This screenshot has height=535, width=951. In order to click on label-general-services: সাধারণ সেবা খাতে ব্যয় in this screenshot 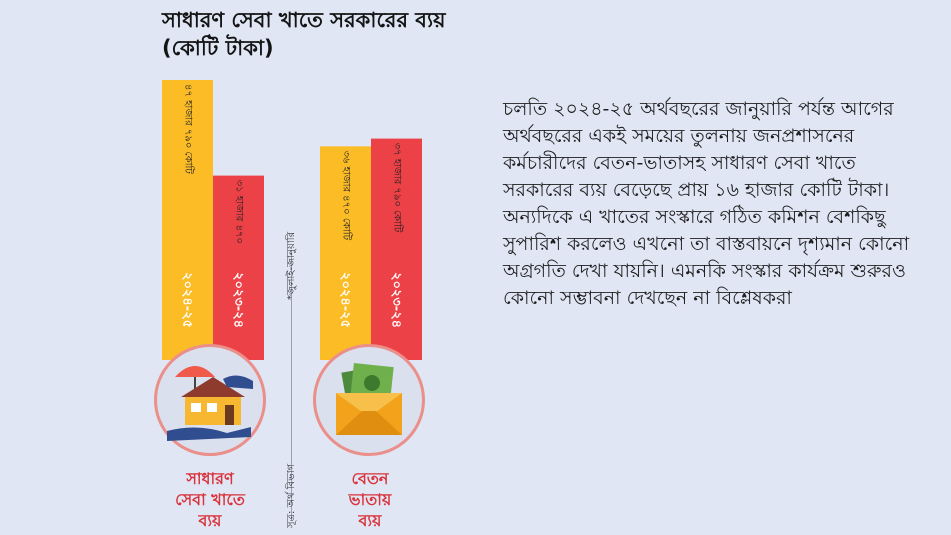, I will do `click(210, 499)`.